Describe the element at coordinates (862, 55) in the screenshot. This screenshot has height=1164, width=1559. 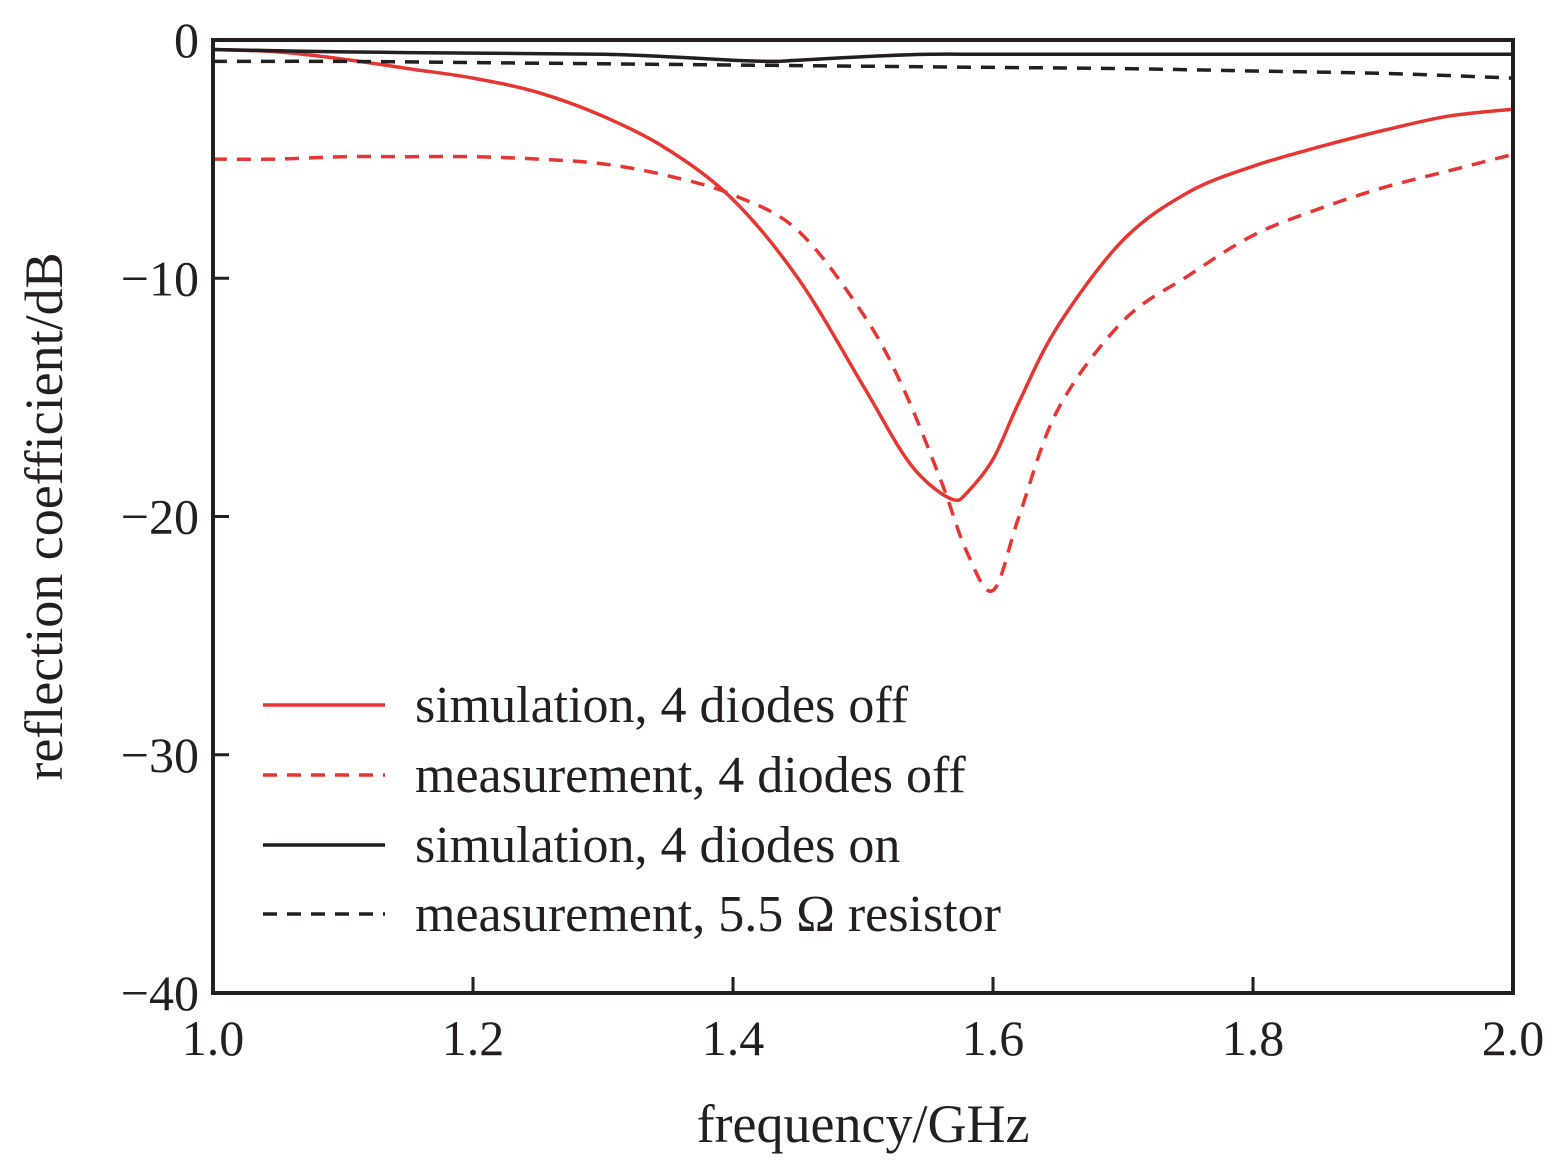
I see `series-line-simulation-4-diodes-on` at that location.